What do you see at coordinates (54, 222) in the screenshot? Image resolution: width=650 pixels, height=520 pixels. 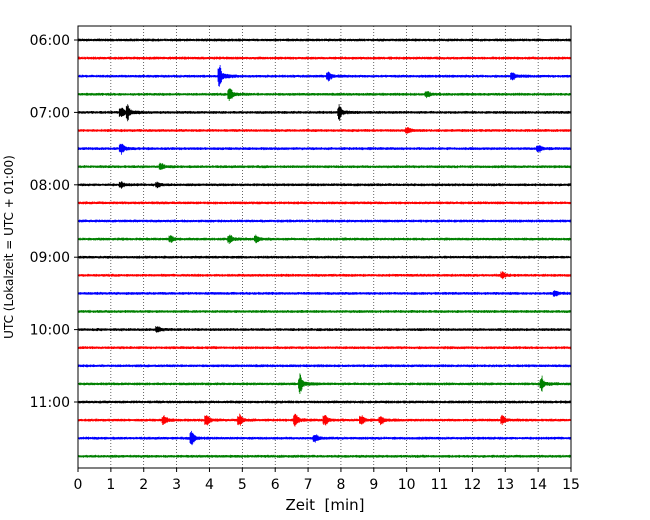 I see `y-axis: 06:00 07:00 08:00 09:00 10:00 11:00` at bounding box center [54, 222].